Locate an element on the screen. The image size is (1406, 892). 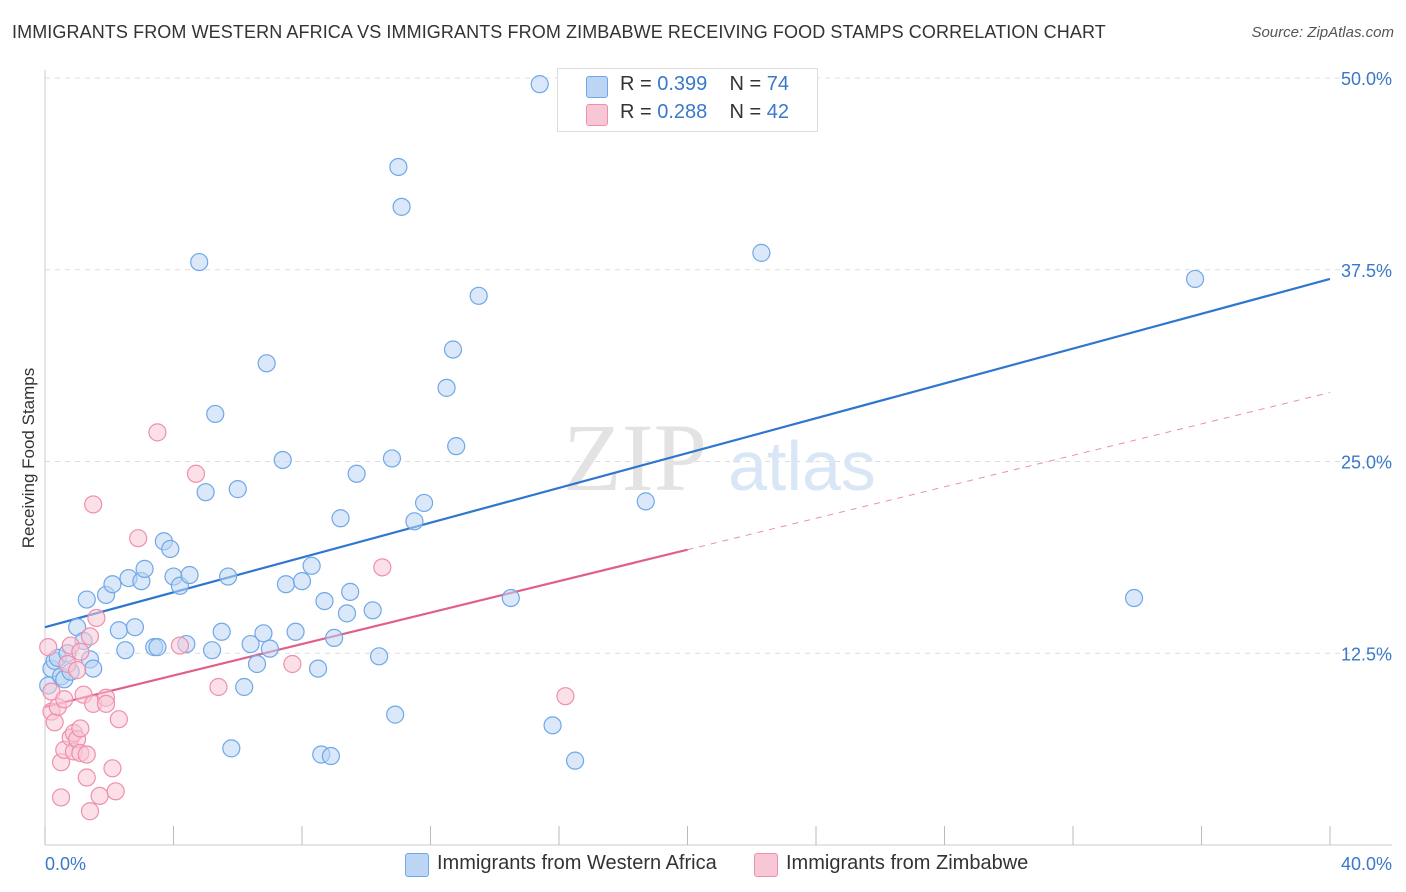
trend-line-zimbabwe-extrapolated is located at coordinates (1009, 471).